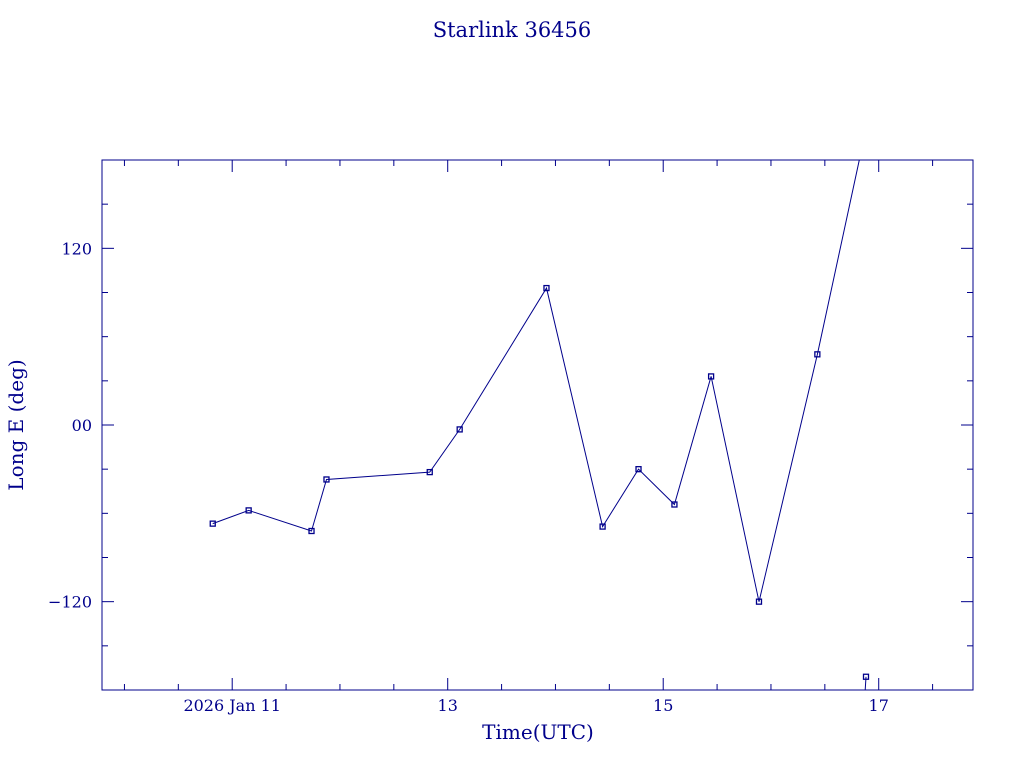 The width and height of the screenshot is (1024, 768). What do you see at coordinates (76, 248) in the screenshot?
I see `y-tick-label: 120` at bounding box center [76, 248].